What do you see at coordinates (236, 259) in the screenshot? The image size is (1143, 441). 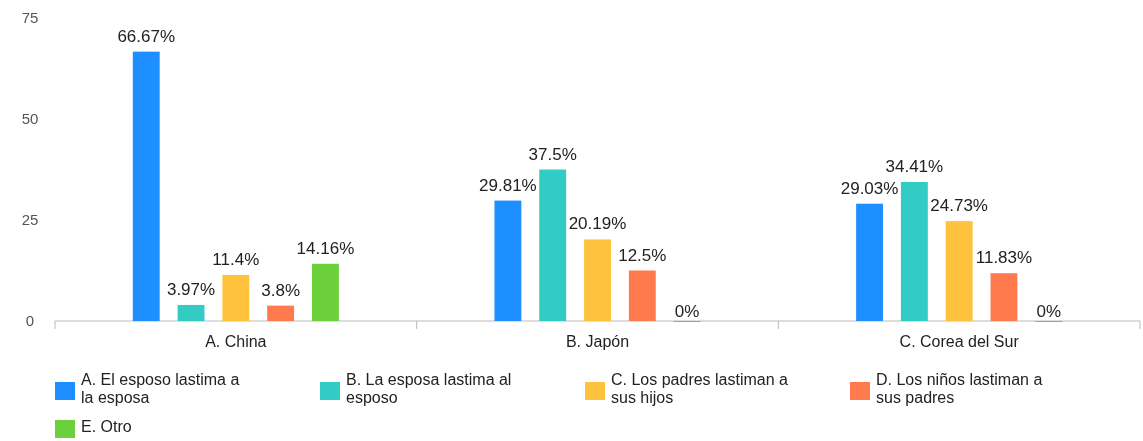 I see `data-label: 11.4%` at bounding box center [236, 259].